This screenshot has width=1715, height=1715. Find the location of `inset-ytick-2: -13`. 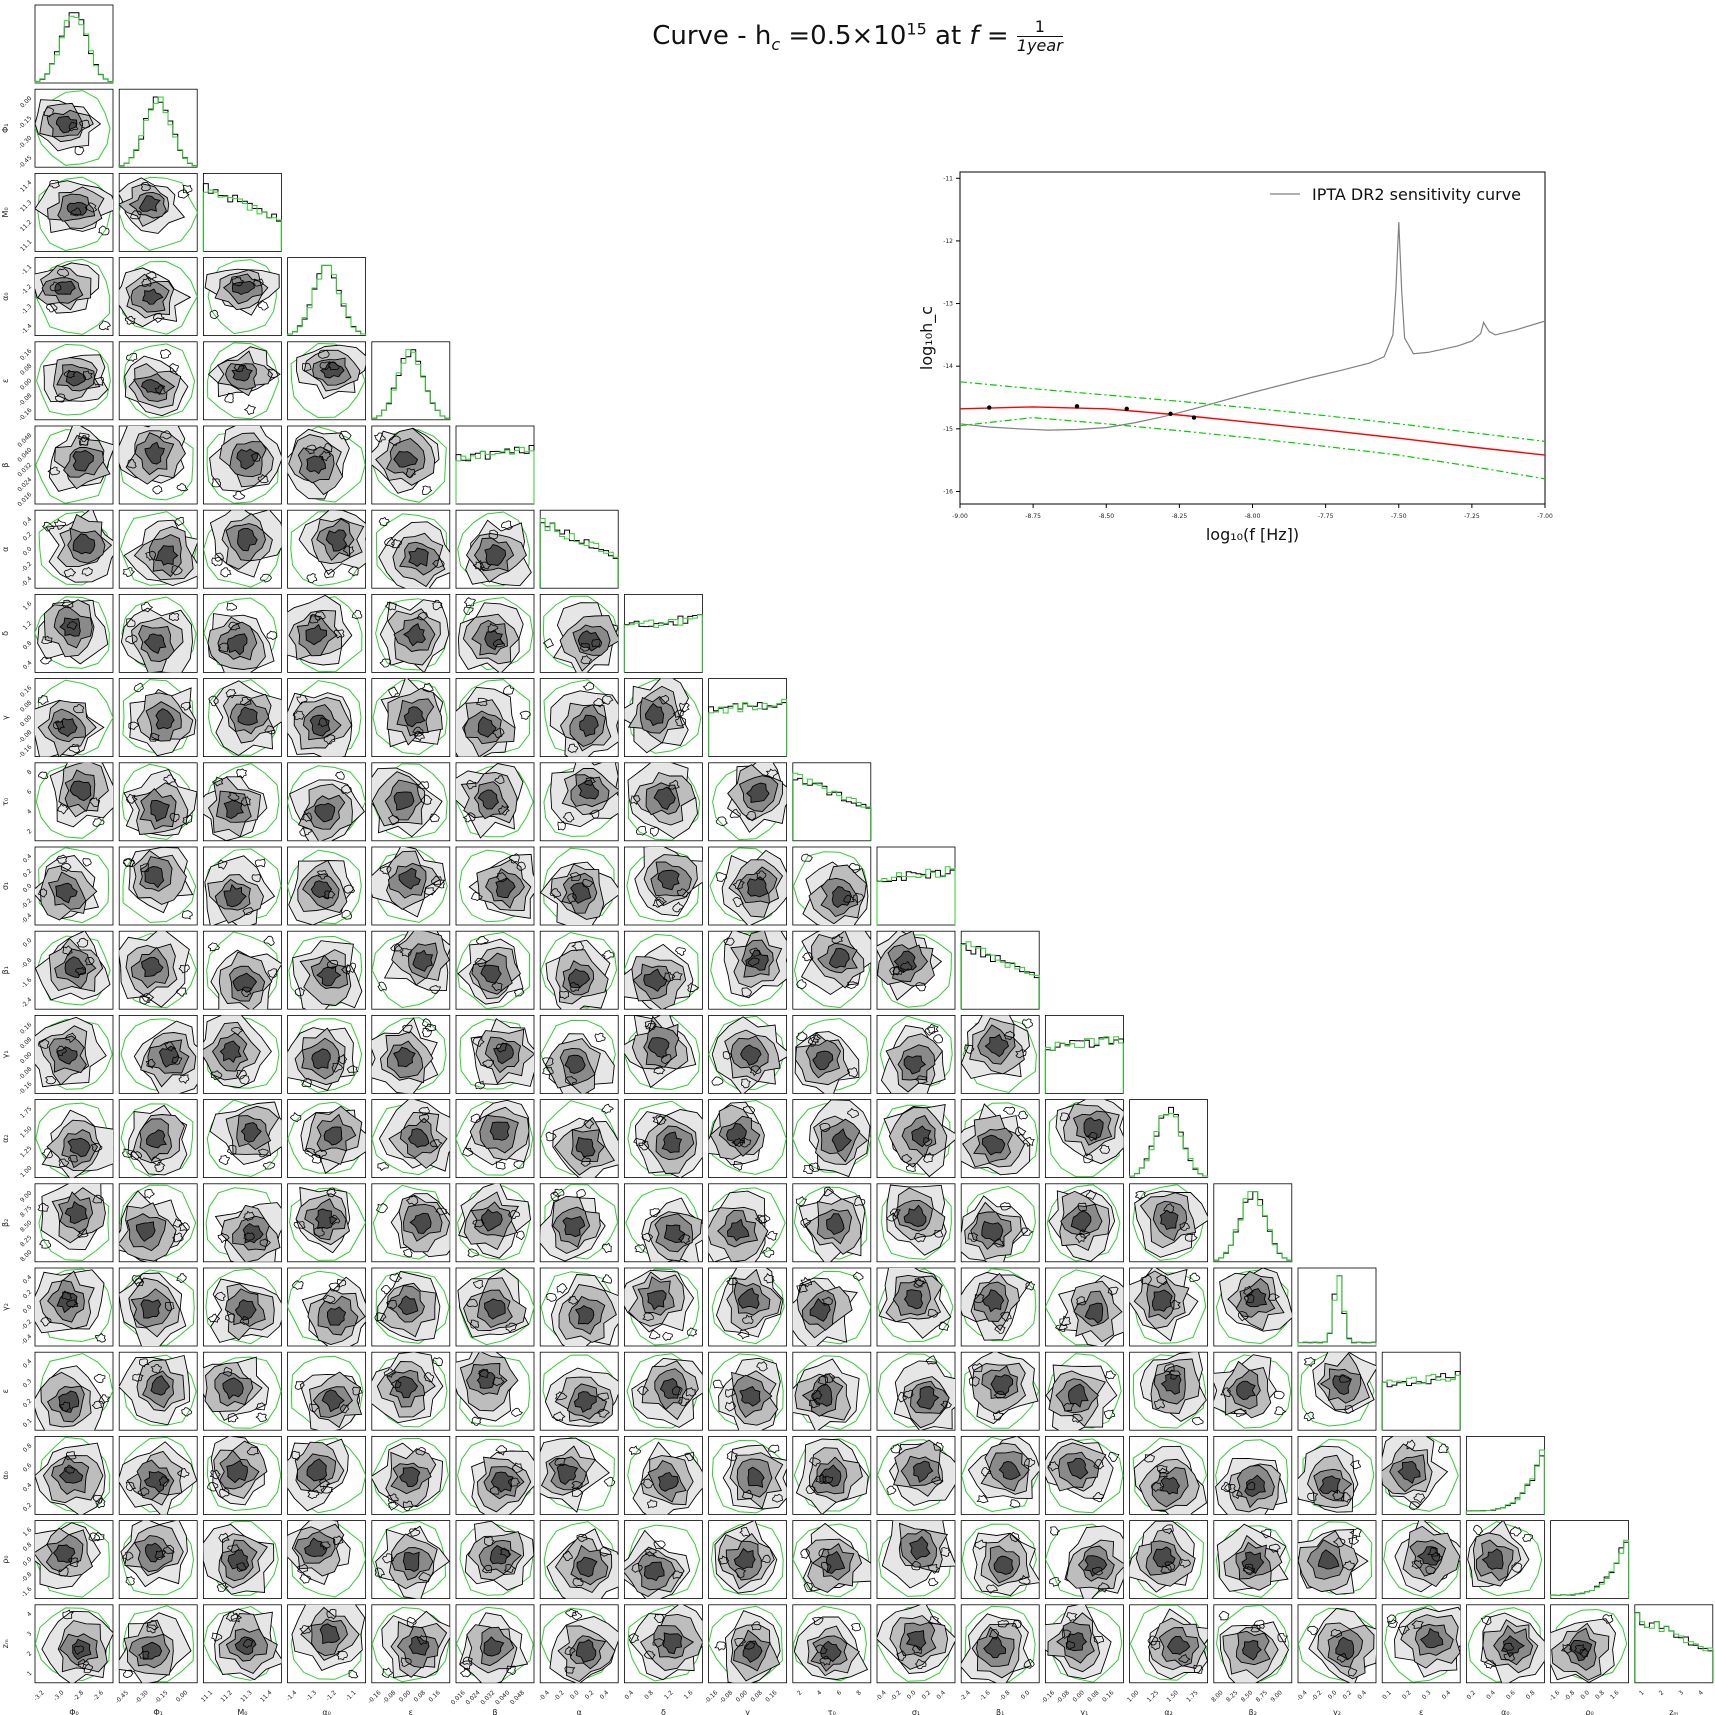

inset-ytick-2: -13 is located at coordinates (948, 304).